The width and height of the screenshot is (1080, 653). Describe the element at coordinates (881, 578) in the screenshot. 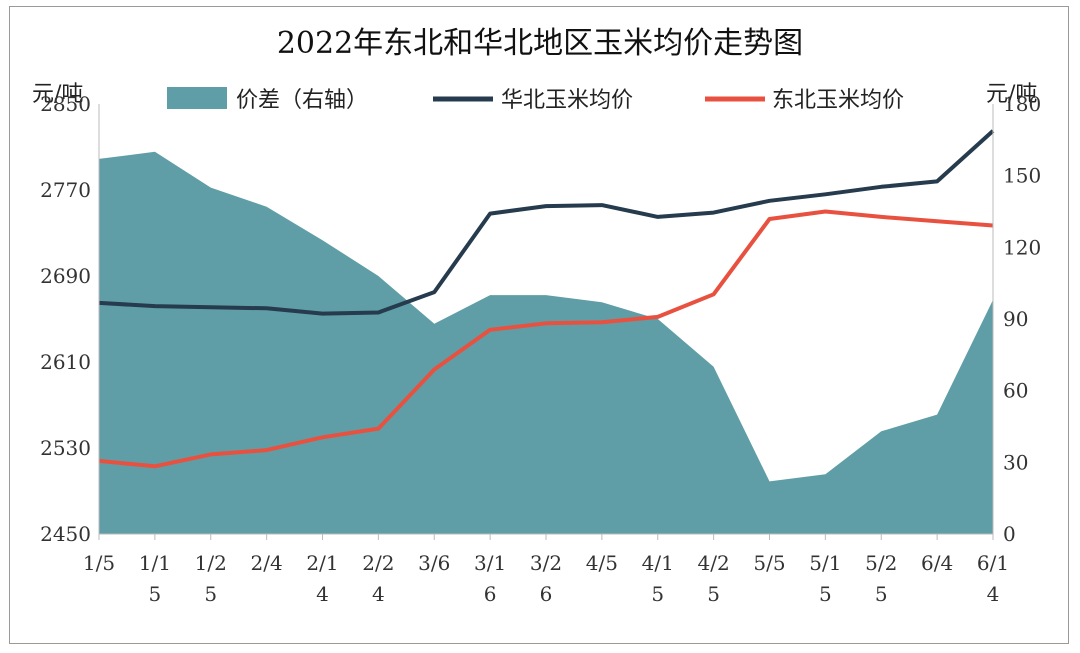

I see `x-tick-label: 5/2 5` at that location.